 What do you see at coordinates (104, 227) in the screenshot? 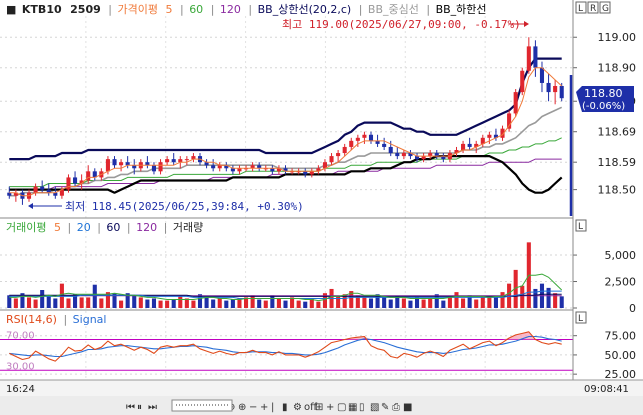
I see `volume-legend: 거래이평 5 | 20 | 60 | 120 | 거래량` at bounding box center [104, 227].